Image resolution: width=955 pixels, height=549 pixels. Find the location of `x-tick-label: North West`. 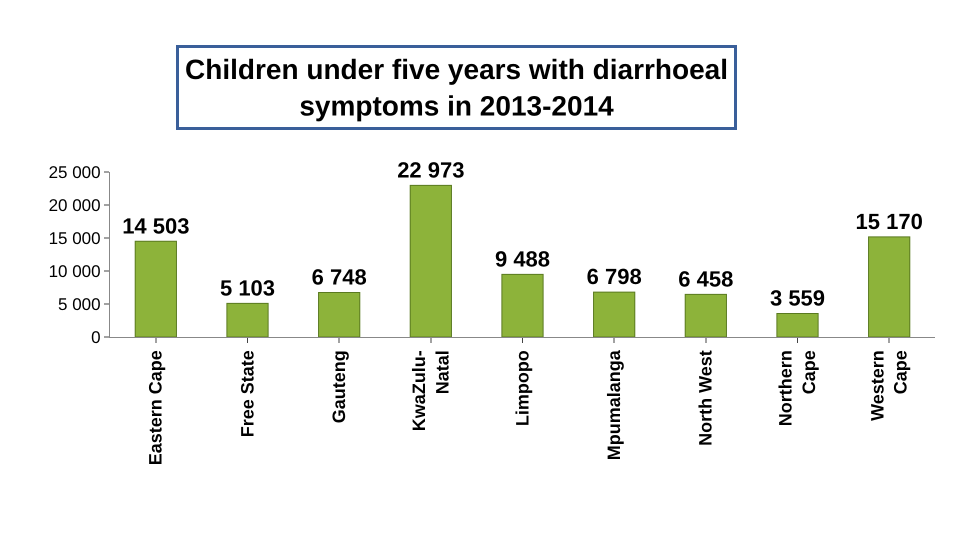

x-tick-label: North West is located at coordinates (706, 398).